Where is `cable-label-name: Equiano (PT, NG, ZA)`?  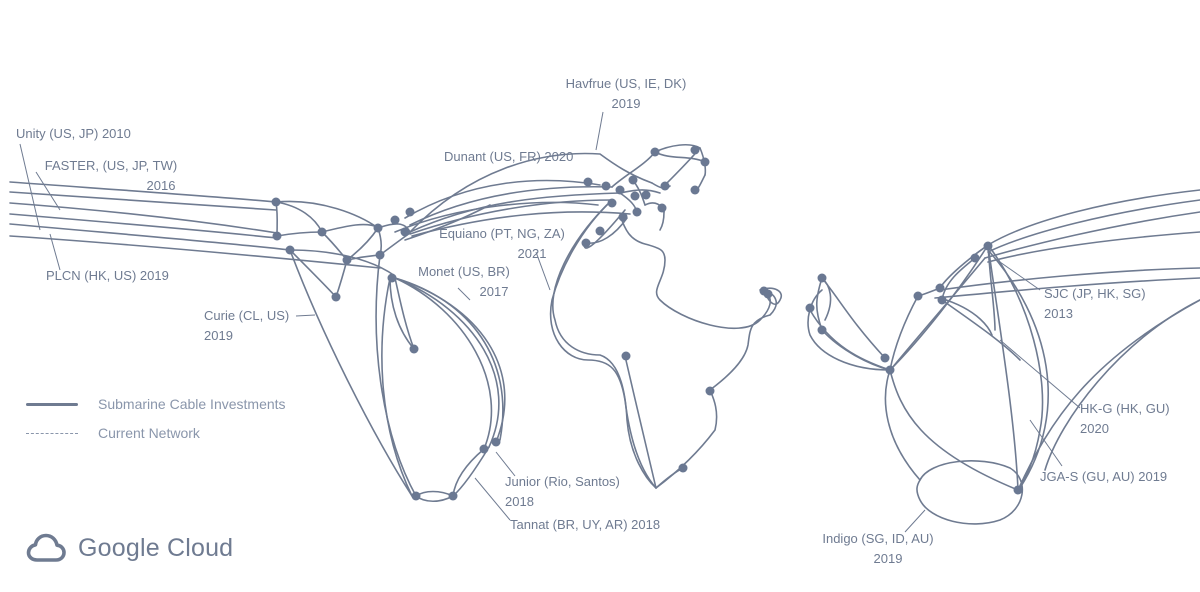 cable-label-name: Equiano (PT, NG, ZA) is located at coordinates (502, 233).